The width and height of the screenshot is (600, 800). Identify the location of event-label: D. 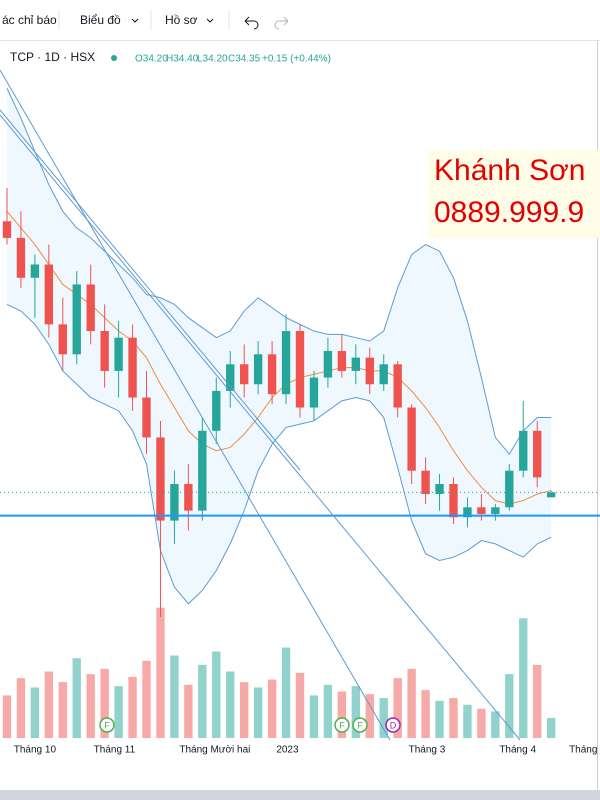
(393, 725).